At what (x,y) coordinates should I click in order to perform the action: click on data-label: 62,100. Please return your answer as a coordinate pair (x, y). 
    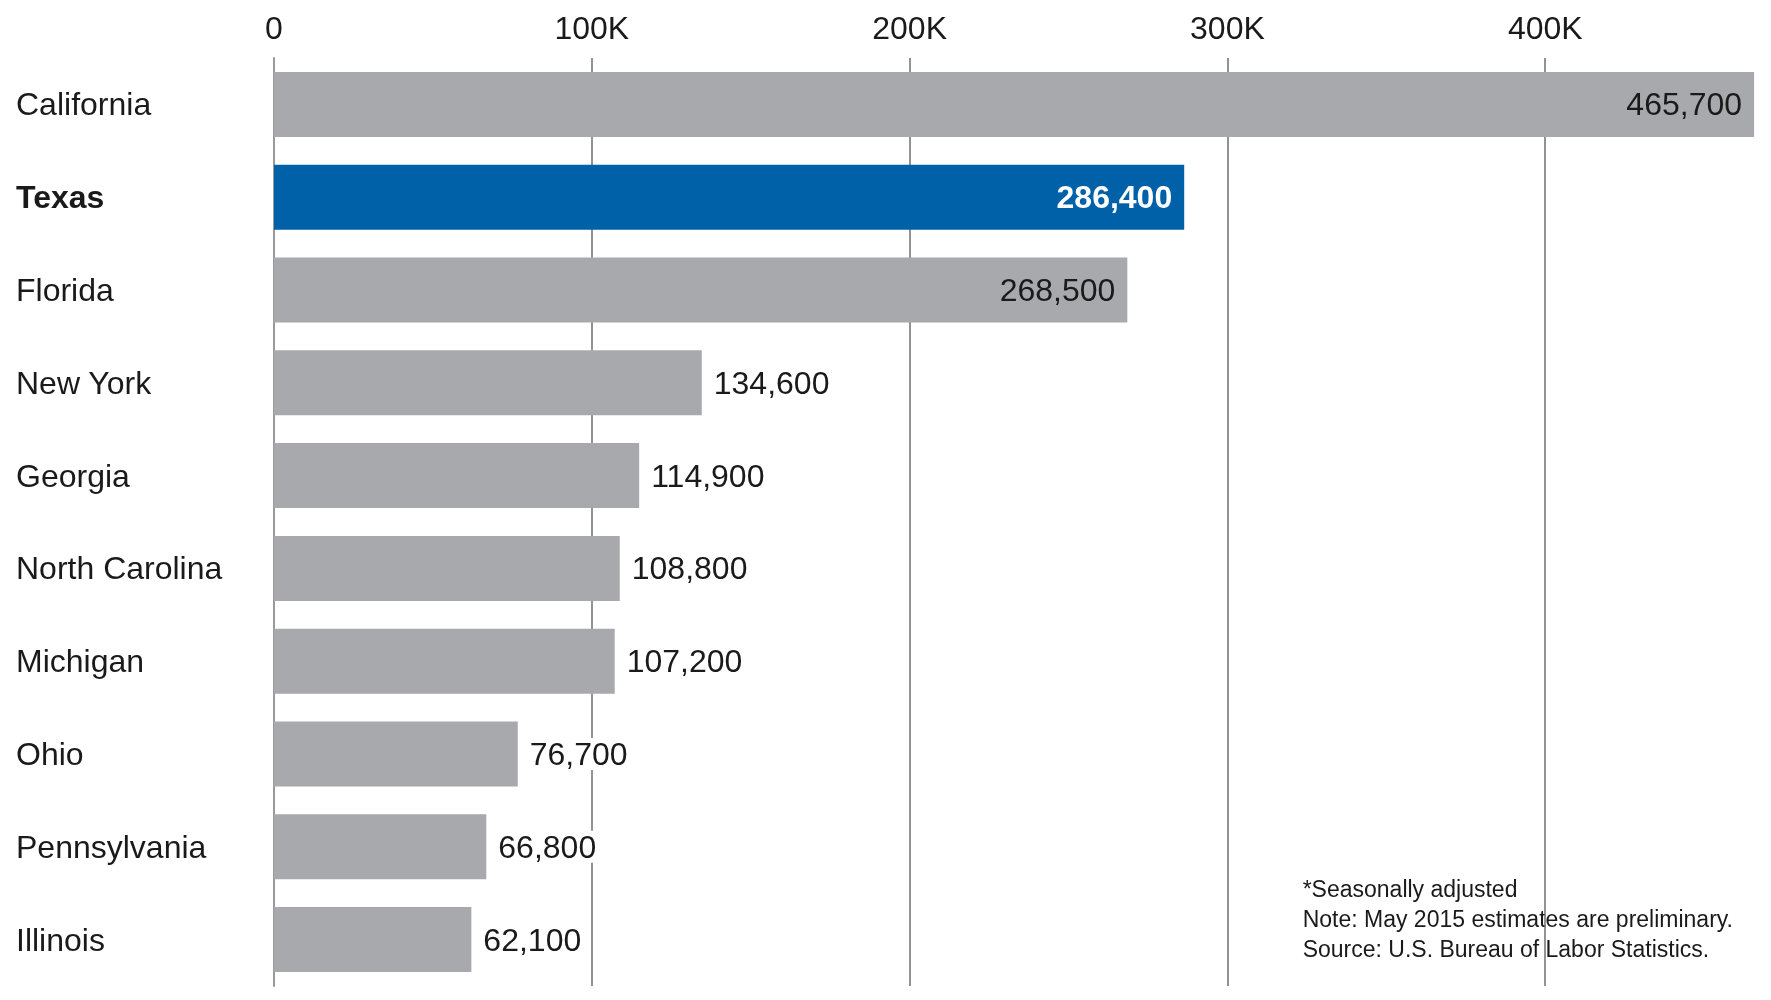
    Looking at the image, I should click on (532, 939).